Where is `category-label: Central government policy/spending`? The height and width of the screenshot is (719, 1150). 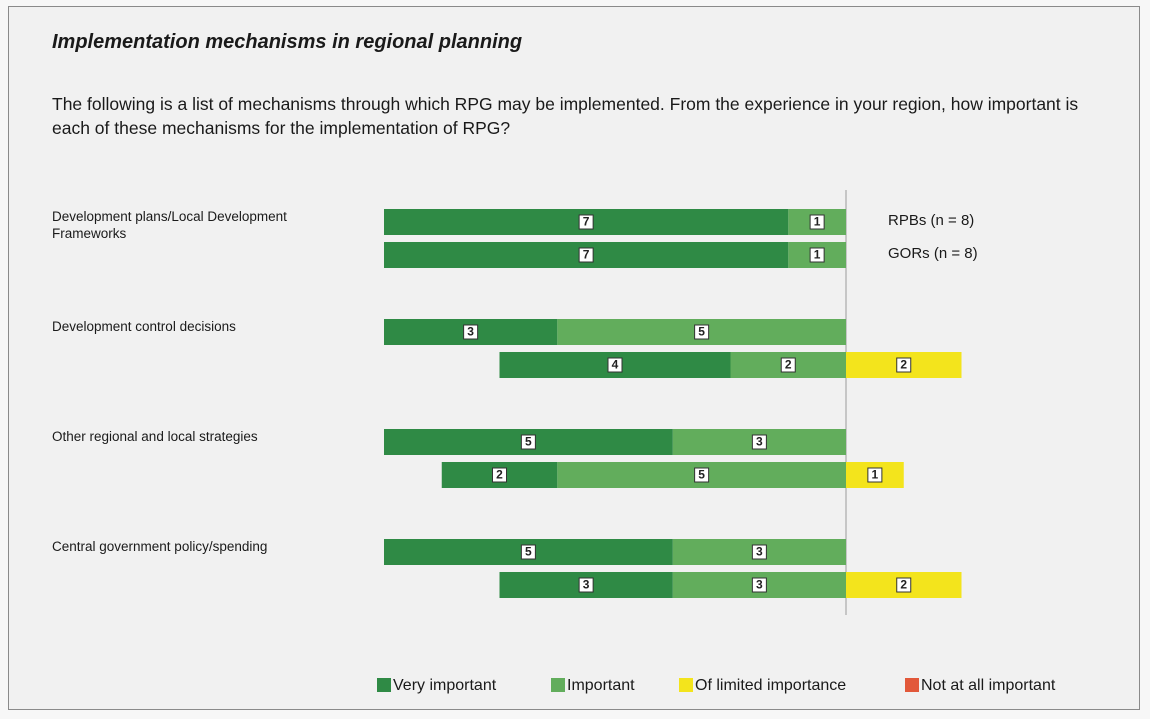 category-label: Central government policy/spending is located at coordinates (160, 546).